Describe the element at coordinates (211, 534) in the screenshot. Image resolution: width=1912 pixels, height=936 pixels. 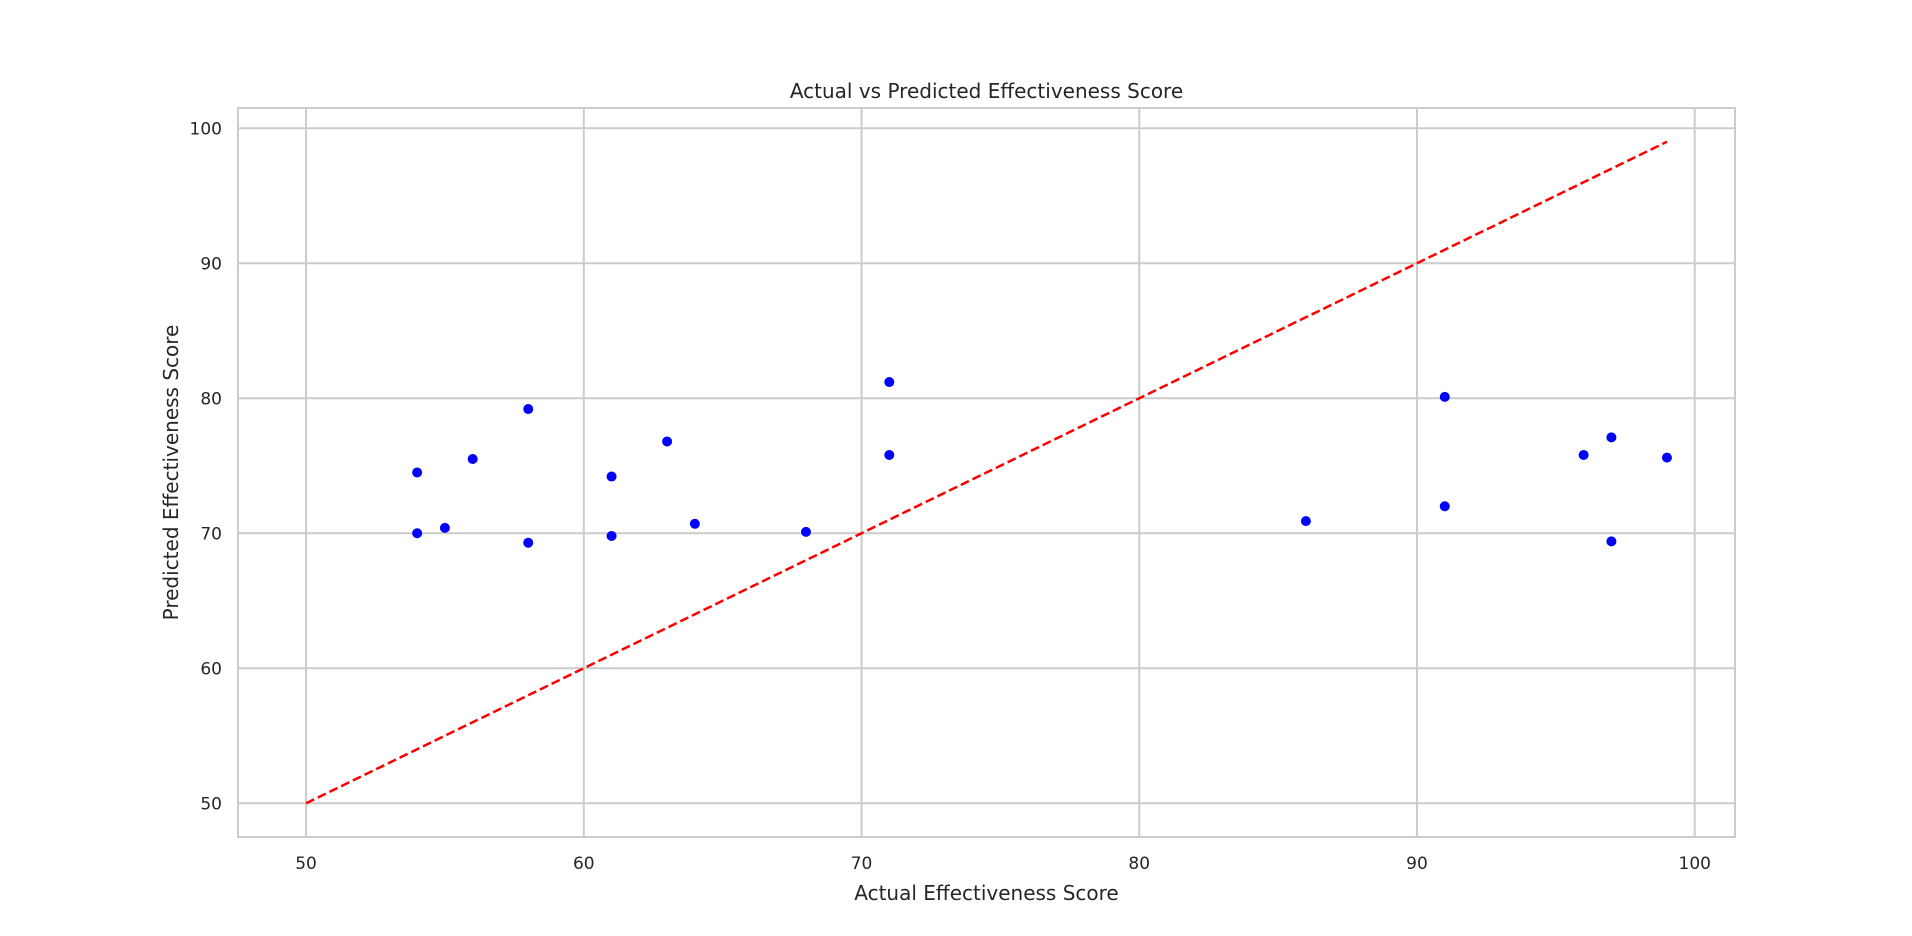
I see `y-tick-label: 70` at that location.